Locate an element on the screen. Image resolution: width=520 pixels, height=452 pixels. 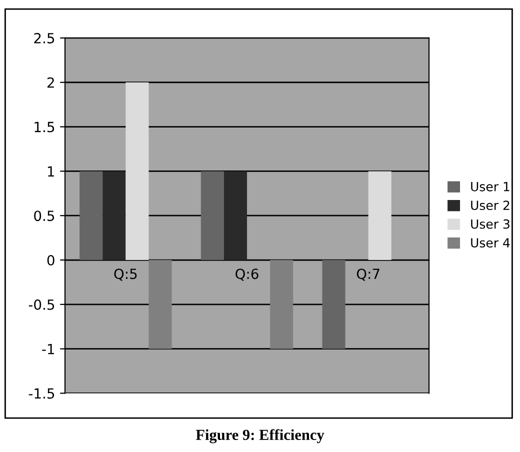
legend-label: User 4 is located at coordinates (490, 243).